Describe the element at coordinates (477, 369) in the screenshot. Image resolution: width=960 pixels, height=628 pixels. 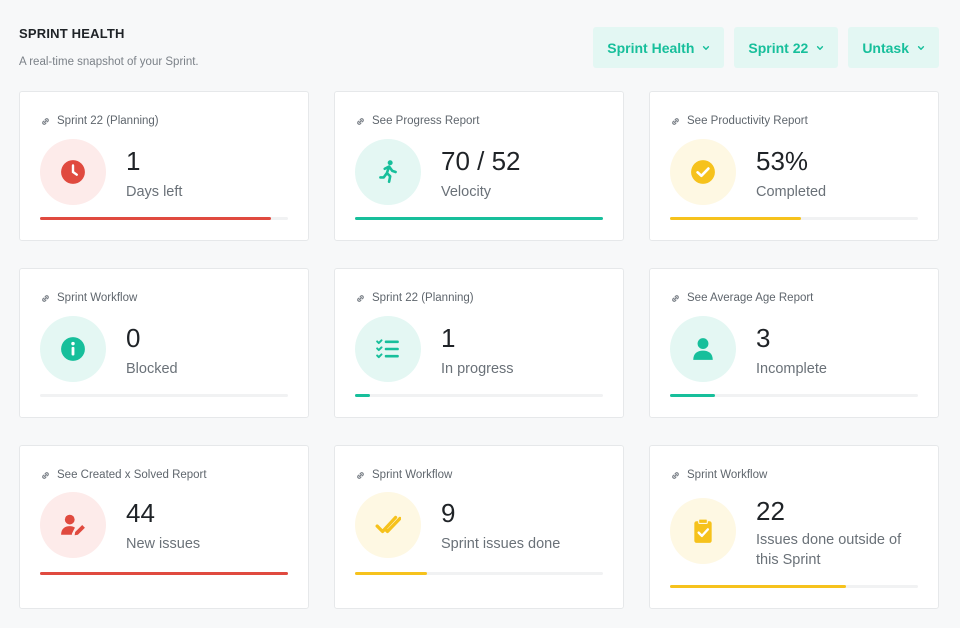
I see `metric-label: In progress` at that location.